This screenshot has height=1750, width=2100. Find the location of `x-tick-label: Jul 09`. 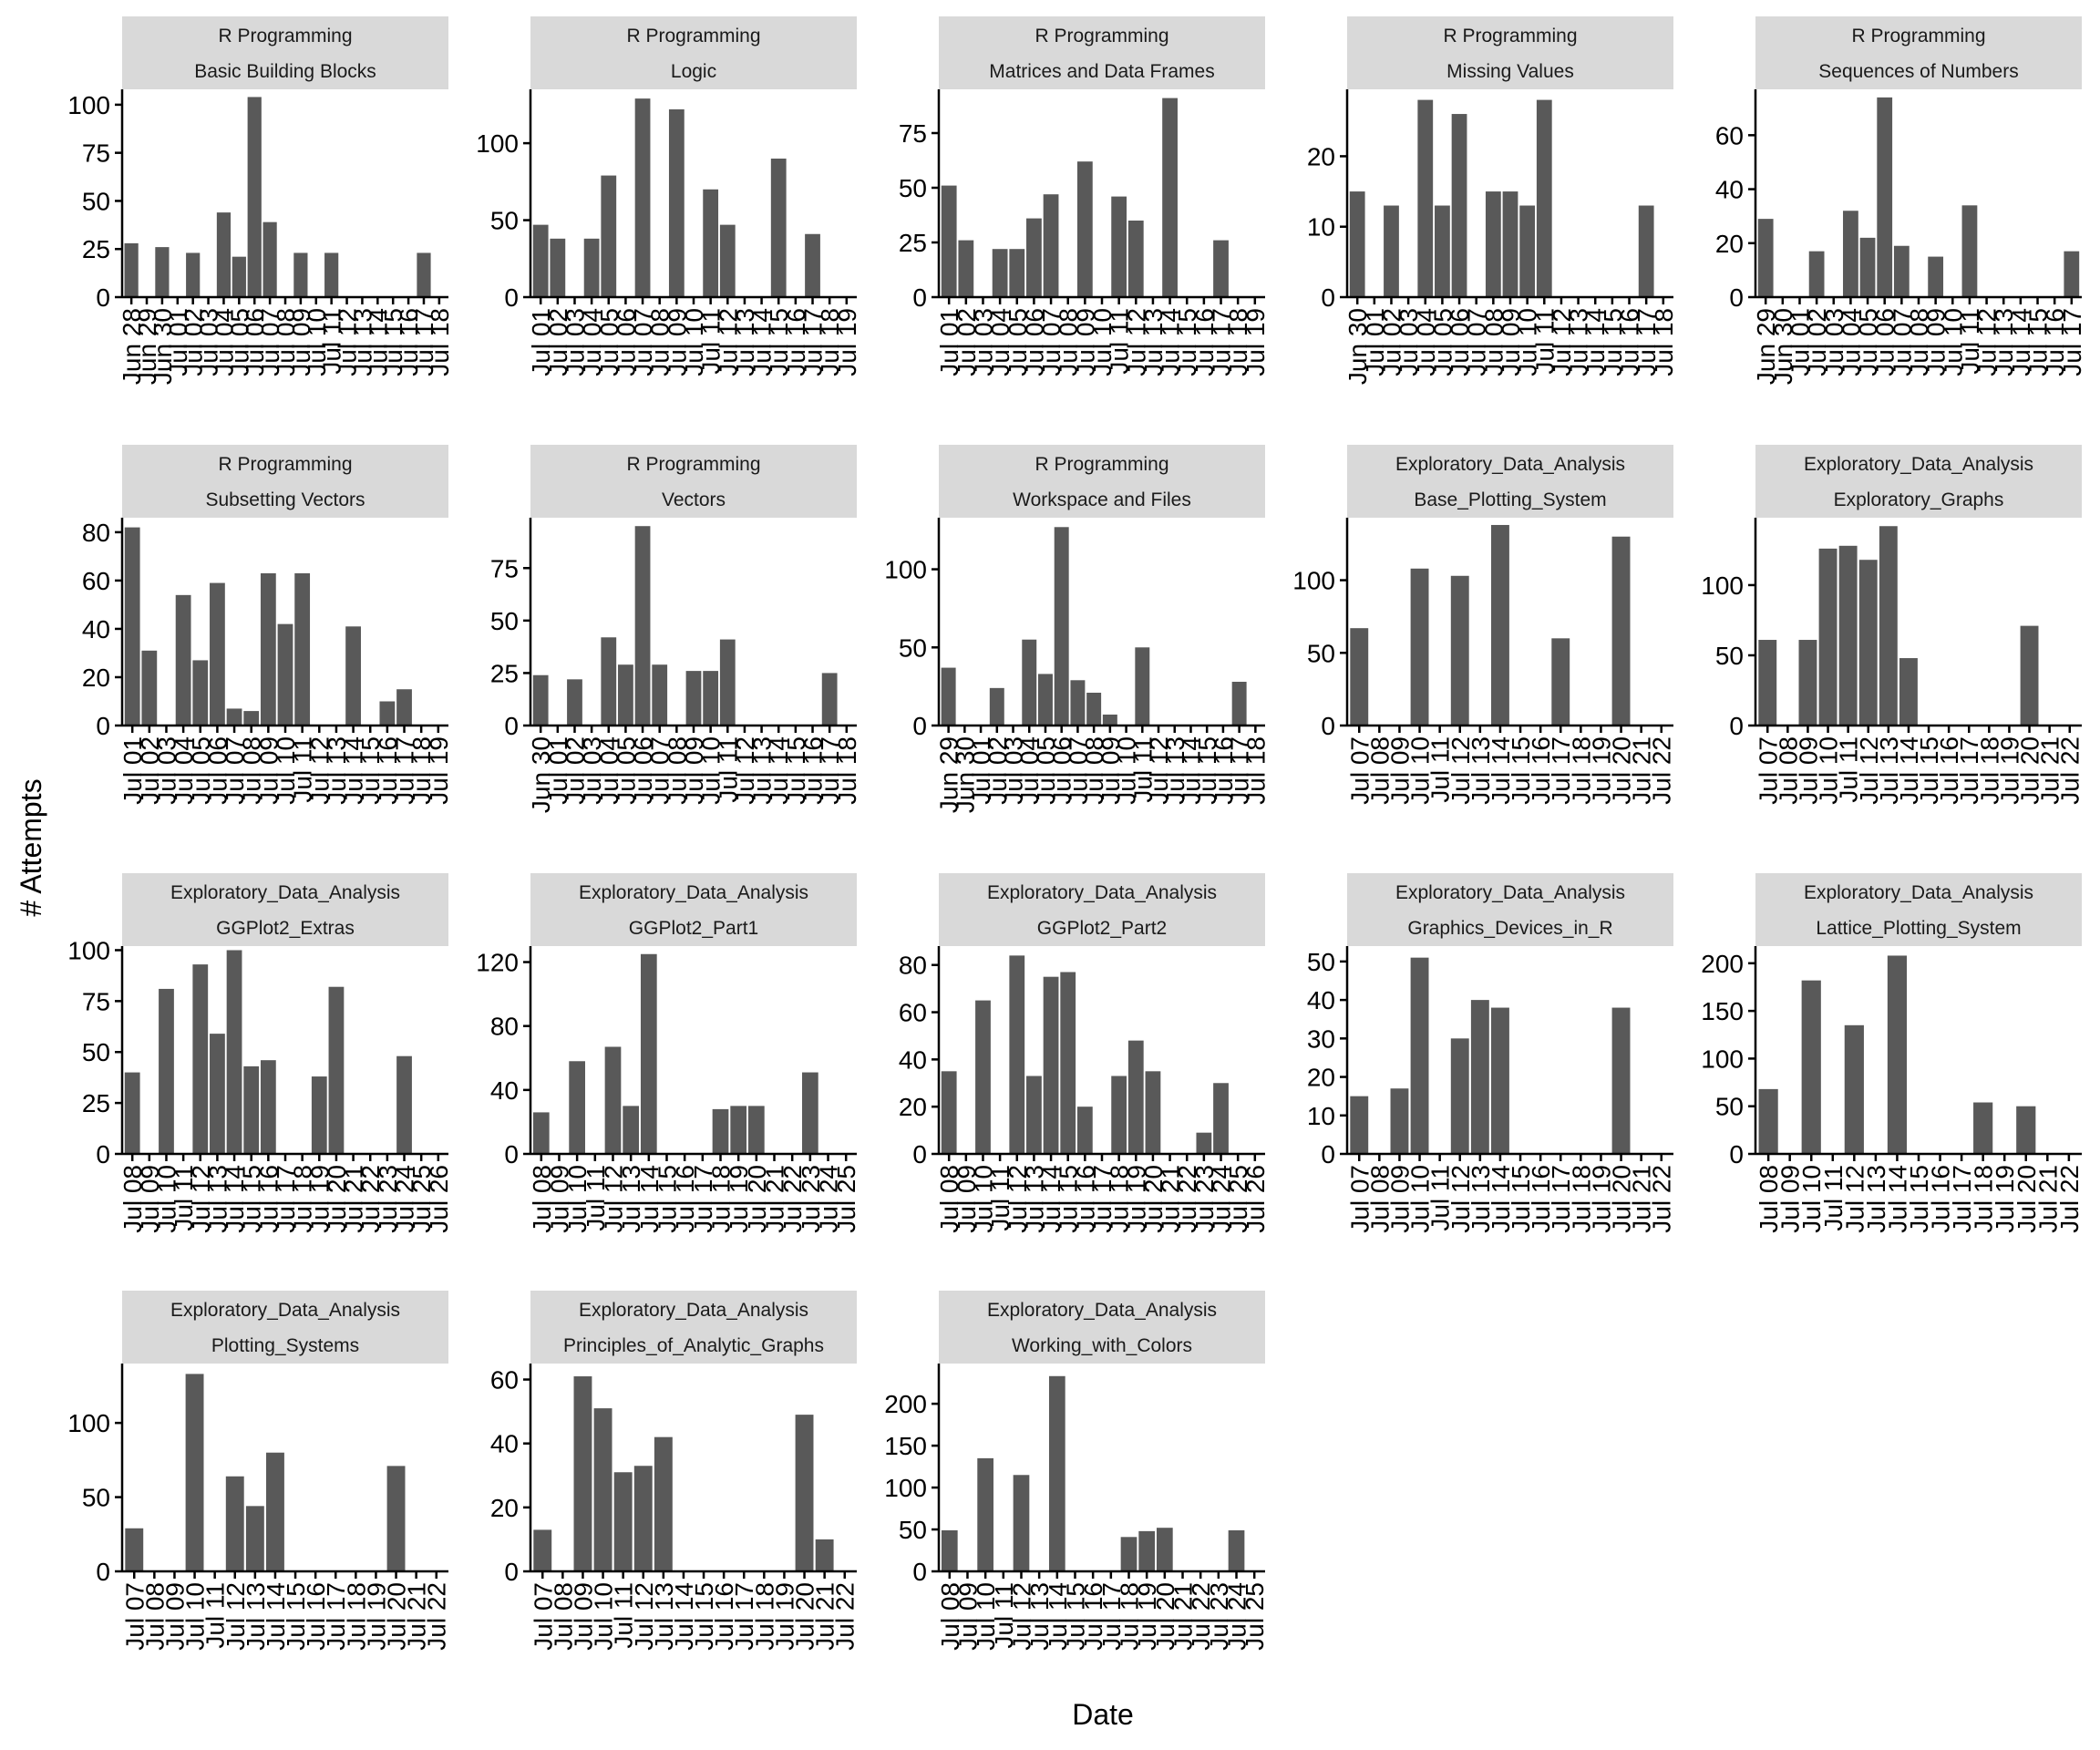

x-tick-label: Jul 09 is located at coordinates (1110, 771).